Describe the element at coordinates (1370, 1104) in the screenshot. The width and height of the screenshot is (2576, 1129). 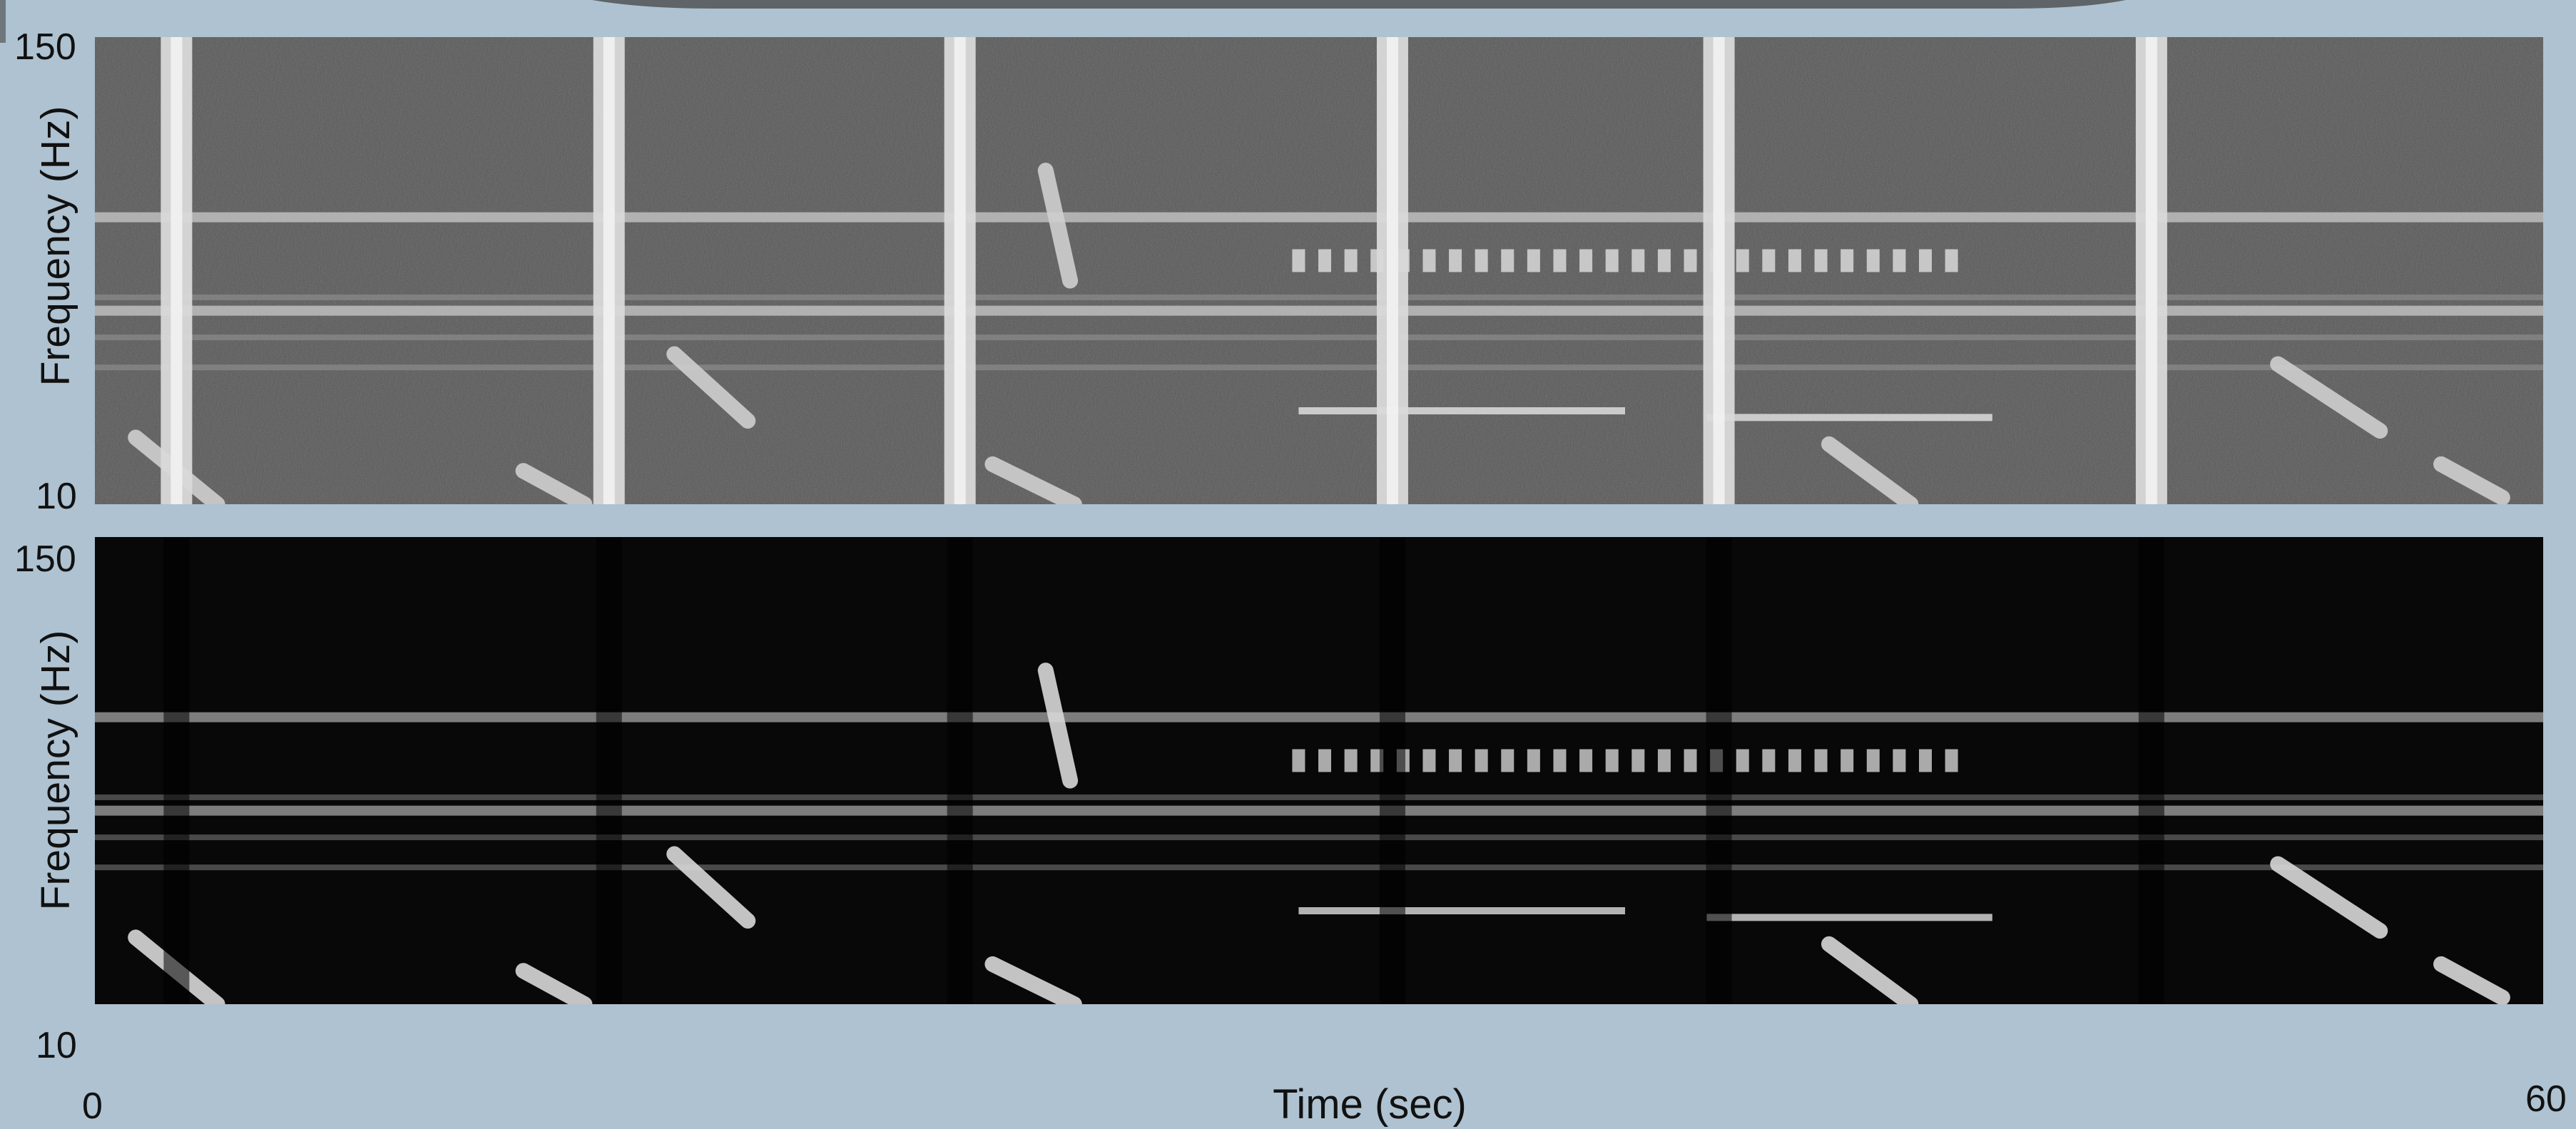
I see `x-axis-label: Time (sec)` at that location.